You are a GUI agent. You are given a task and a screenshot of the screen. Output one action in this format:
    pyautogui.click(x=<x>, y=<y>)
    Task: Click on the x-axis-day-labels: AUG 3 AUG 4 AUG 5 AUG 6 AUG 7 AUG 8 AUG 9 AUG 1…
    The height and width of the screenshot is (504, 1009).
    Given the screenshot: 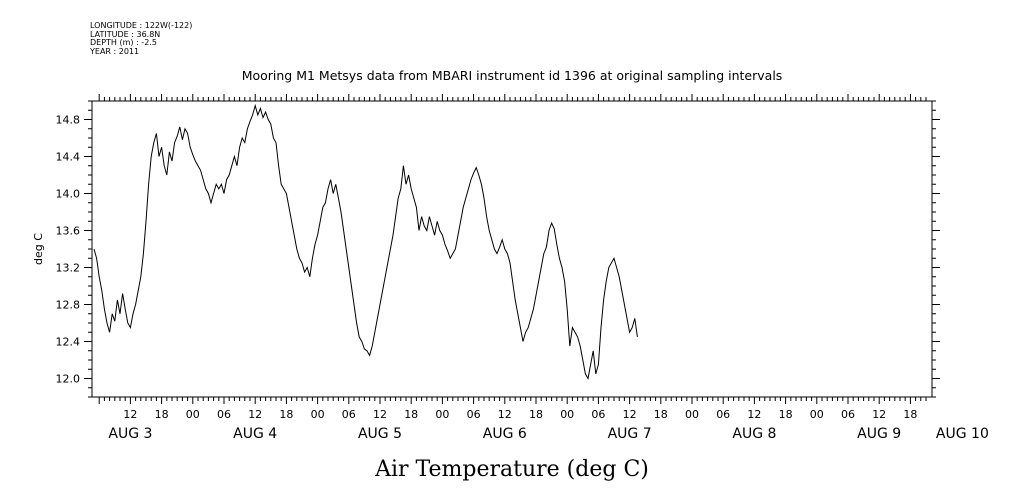 What is the action you would take?
    pyautogui.click(x=548, y=434)
    